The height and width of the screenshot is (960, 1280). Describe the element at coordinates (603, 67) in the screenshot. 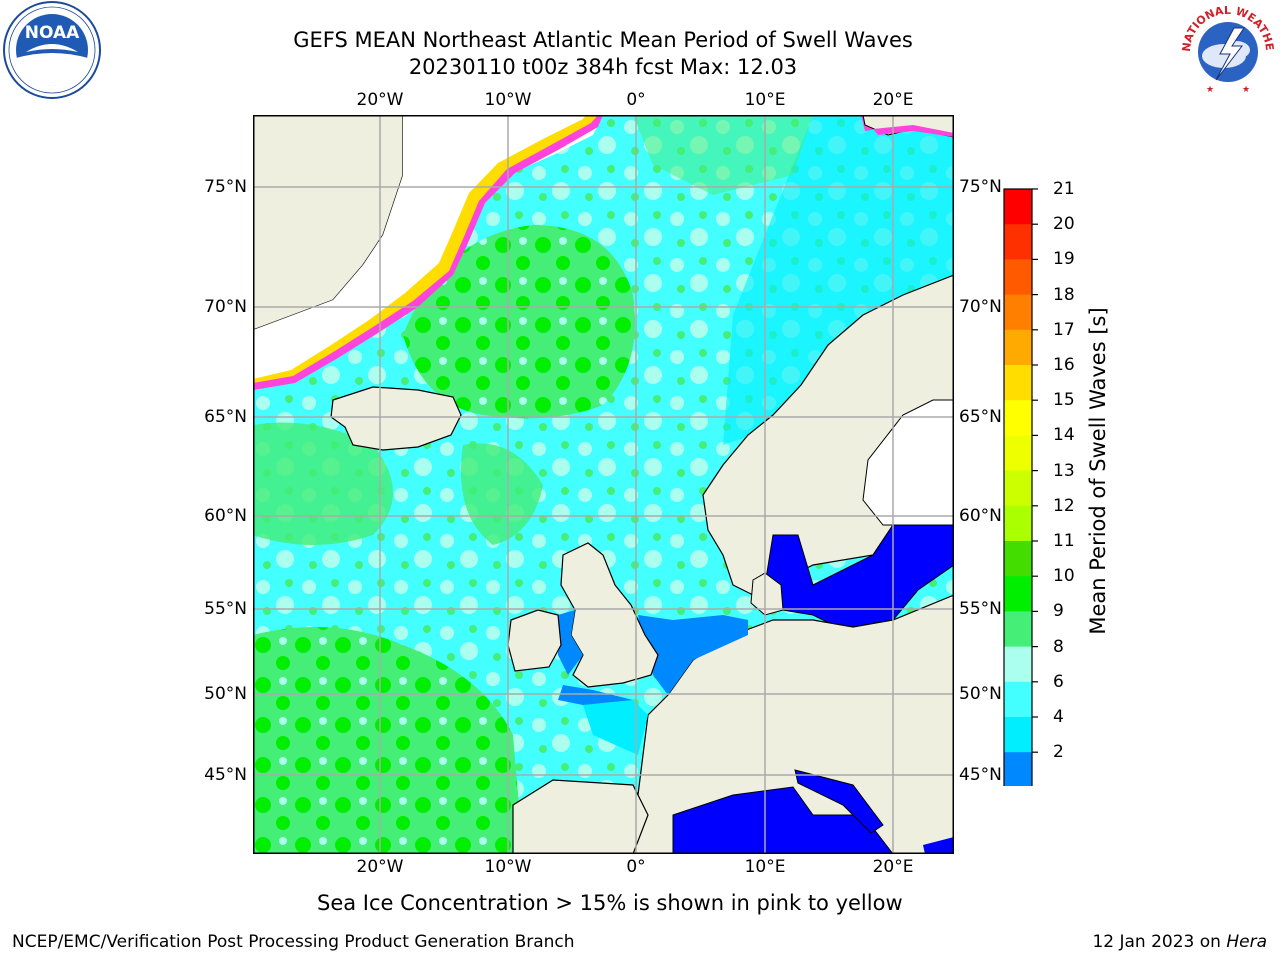

I see `forecast-subtitle: 20230110 t00z 384h fcst Max: 12.03` at that location.